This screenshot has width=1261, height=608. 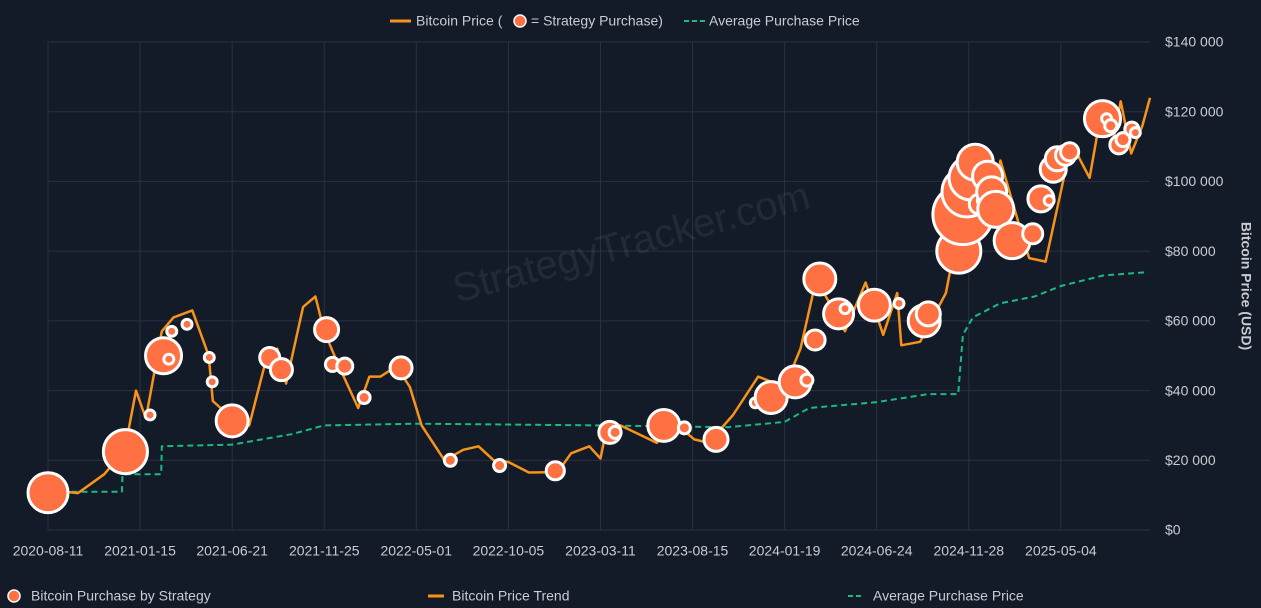 I want to click on x-tick-label: 2023-08-15, so click(x=693, y=551).